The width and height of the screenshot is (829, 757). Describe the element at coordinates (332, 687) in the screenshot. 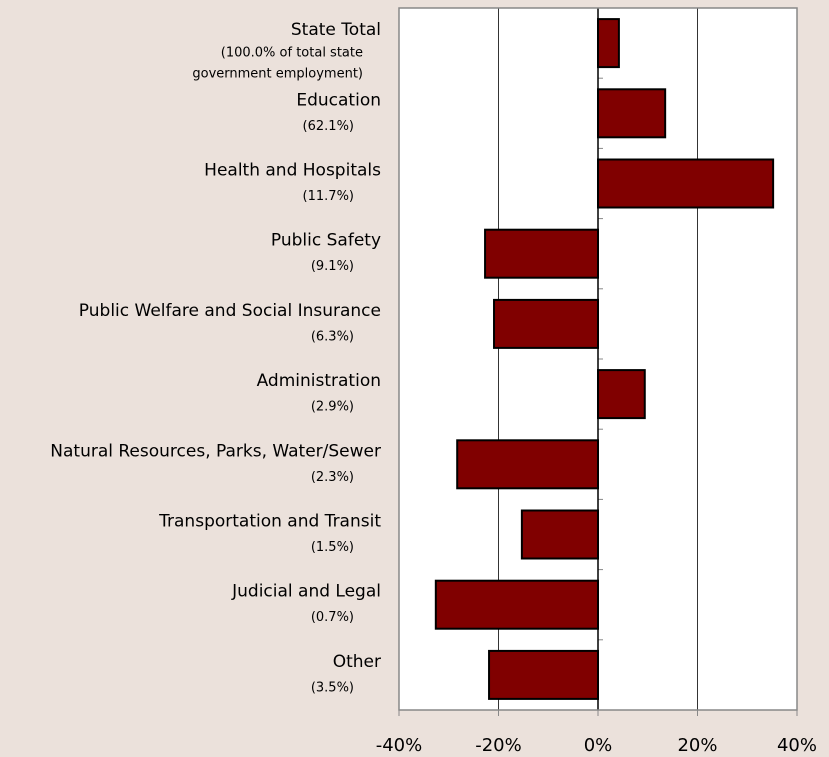

I see `category-note: (3.5%)` at that location.